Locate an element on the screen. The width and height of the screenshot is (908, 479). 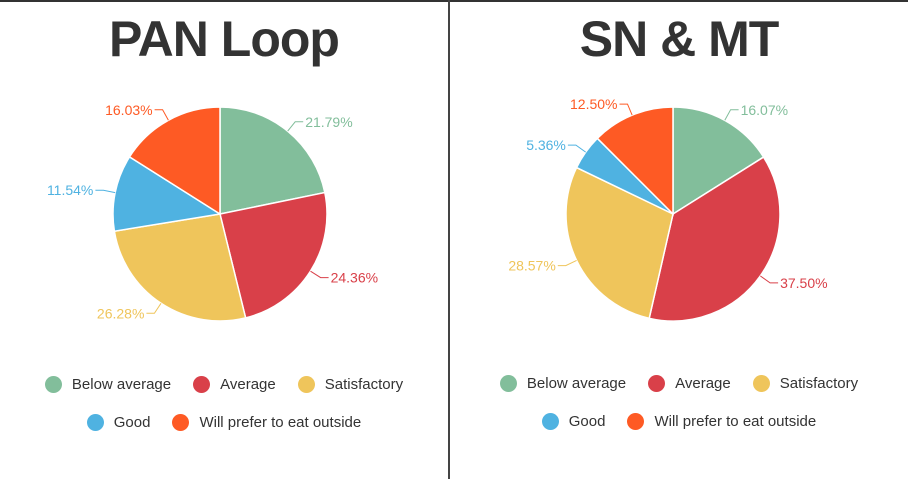
slice-percent-label: 21.79% is located at coordinates (328, 122).